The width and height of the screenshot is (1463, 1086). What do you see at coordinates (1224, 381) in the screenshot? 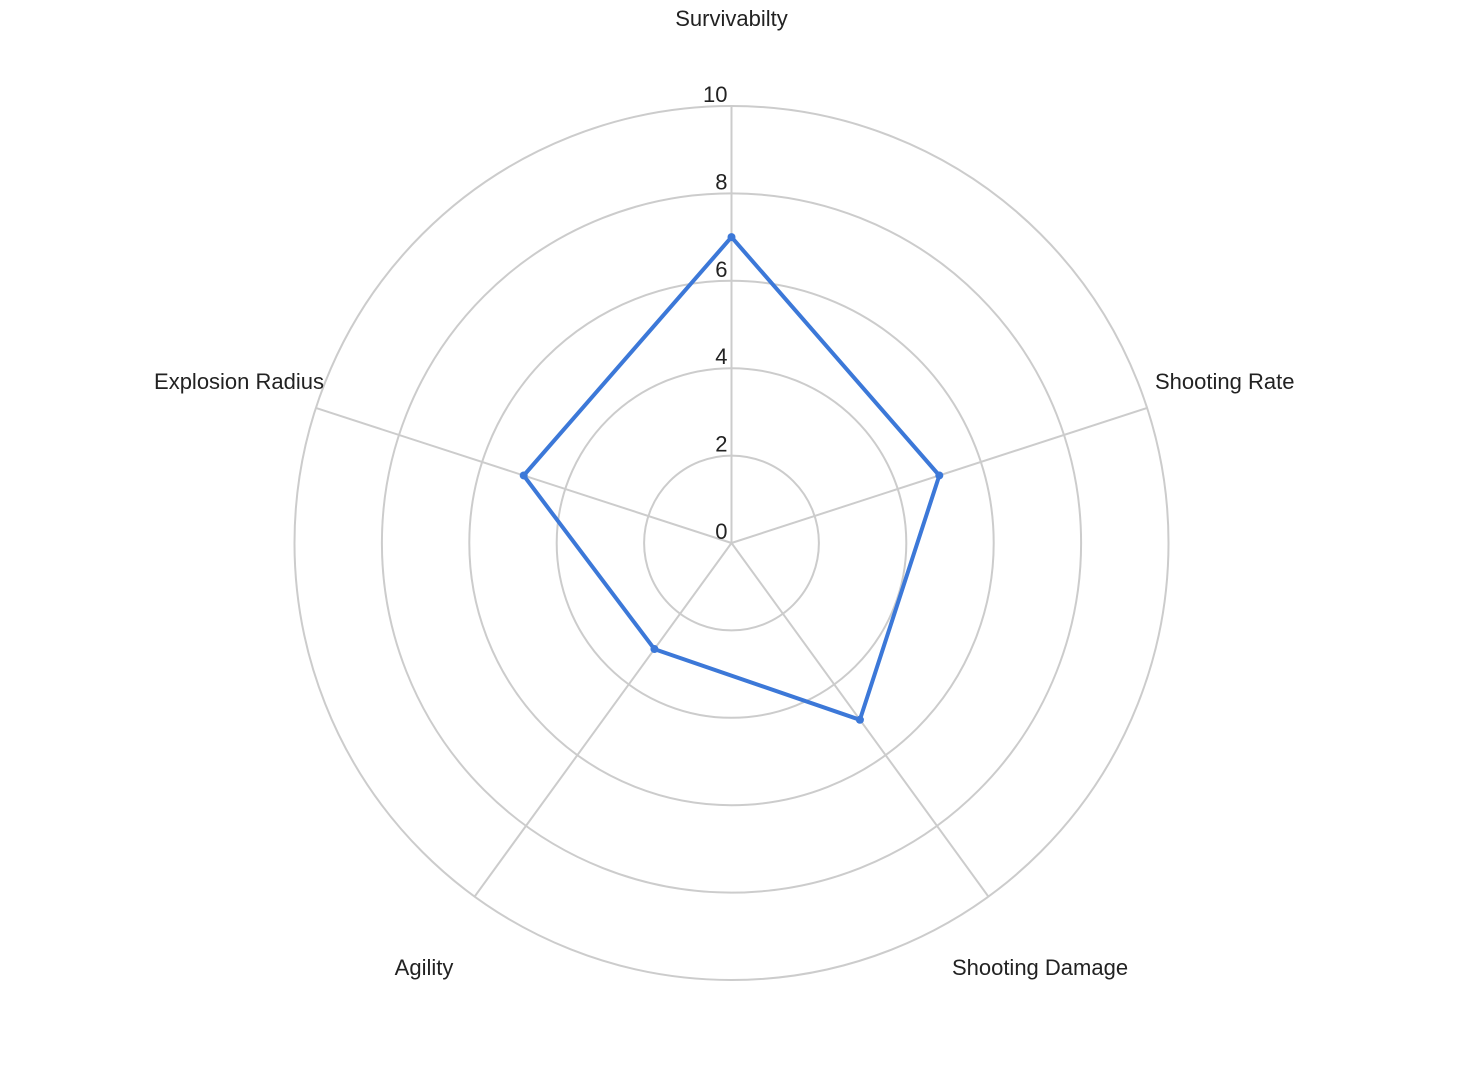
I see `axis-label: Shooting Rate` at bounding box center [1224, 381].